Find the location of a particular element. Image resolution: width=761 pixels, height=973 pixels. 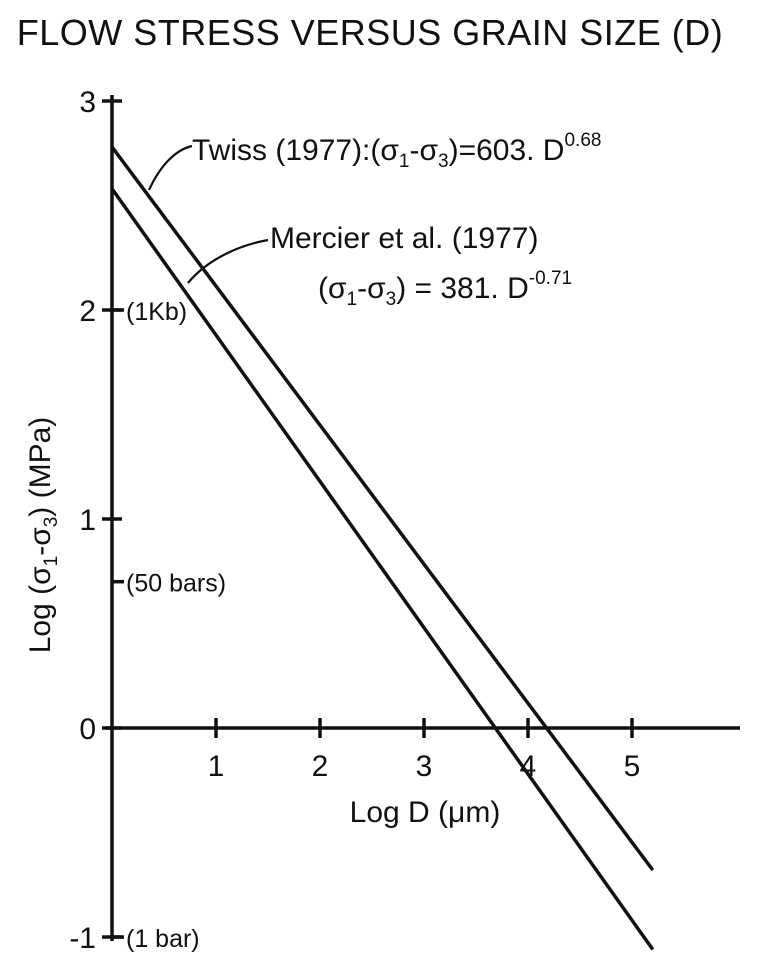

y-axis-label-sub1: 1 is located at coordinates (51, 561).